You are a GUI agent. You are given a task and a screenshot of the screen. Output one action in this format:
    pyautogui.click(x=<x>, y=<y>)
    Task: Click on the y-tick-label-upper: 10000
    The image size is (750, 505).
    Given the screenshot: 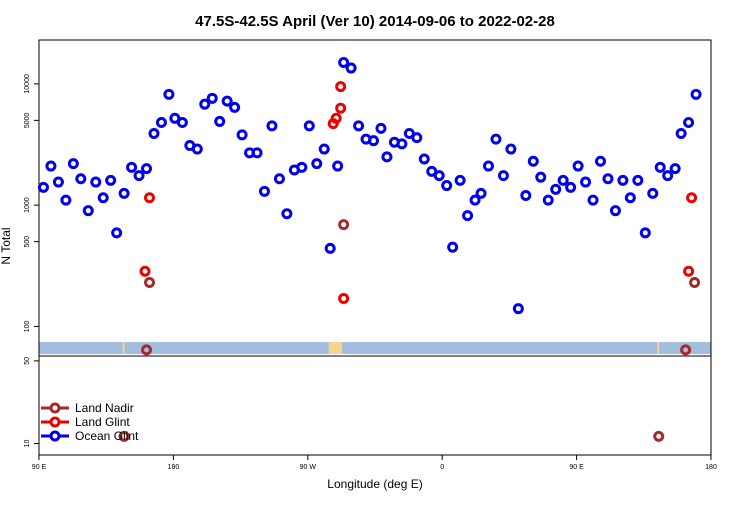 What is the action you would take?
    pyautogui.click(x=27, y=84)
    